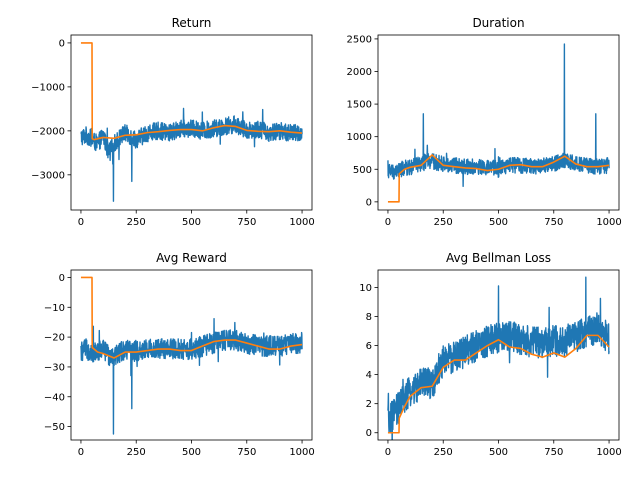 The width and height of the screenshot is (640, 480). Describe the element at coordinates (369, 346) in the screenshot. I see `avg-bellman-loss-y-tick-label: 6` at that location.